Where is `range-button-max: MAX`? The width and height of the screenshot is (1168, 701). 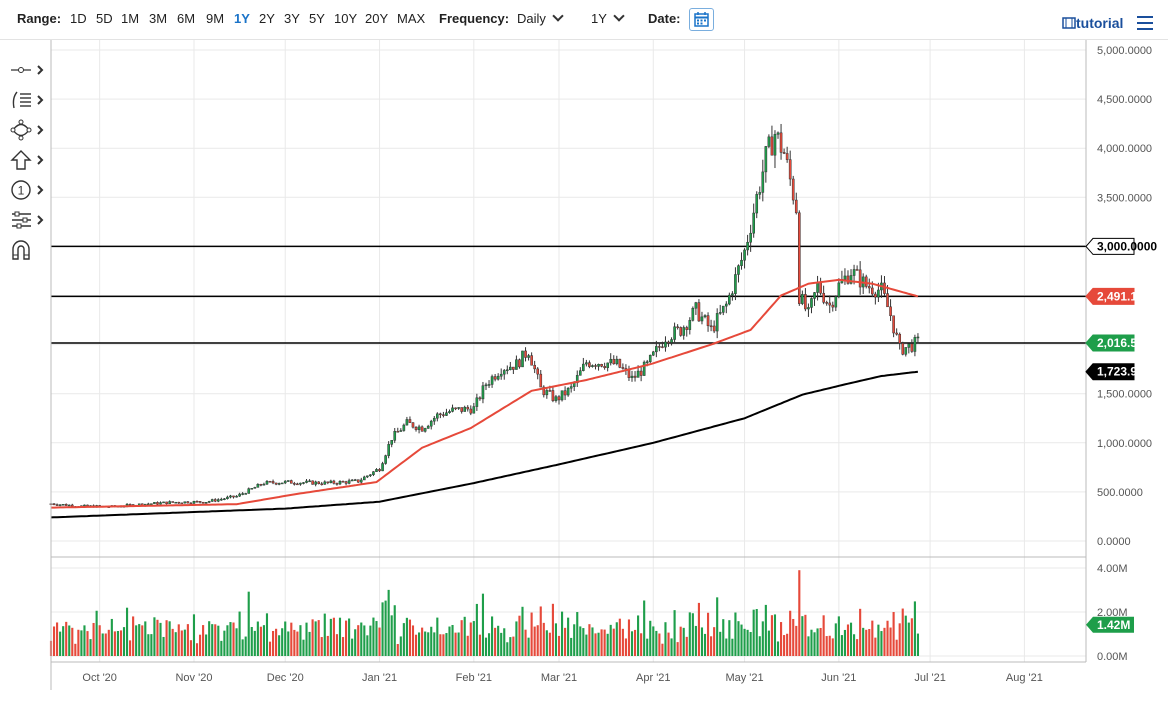 range-button-max: MAX is located at coordinates (411, 18).